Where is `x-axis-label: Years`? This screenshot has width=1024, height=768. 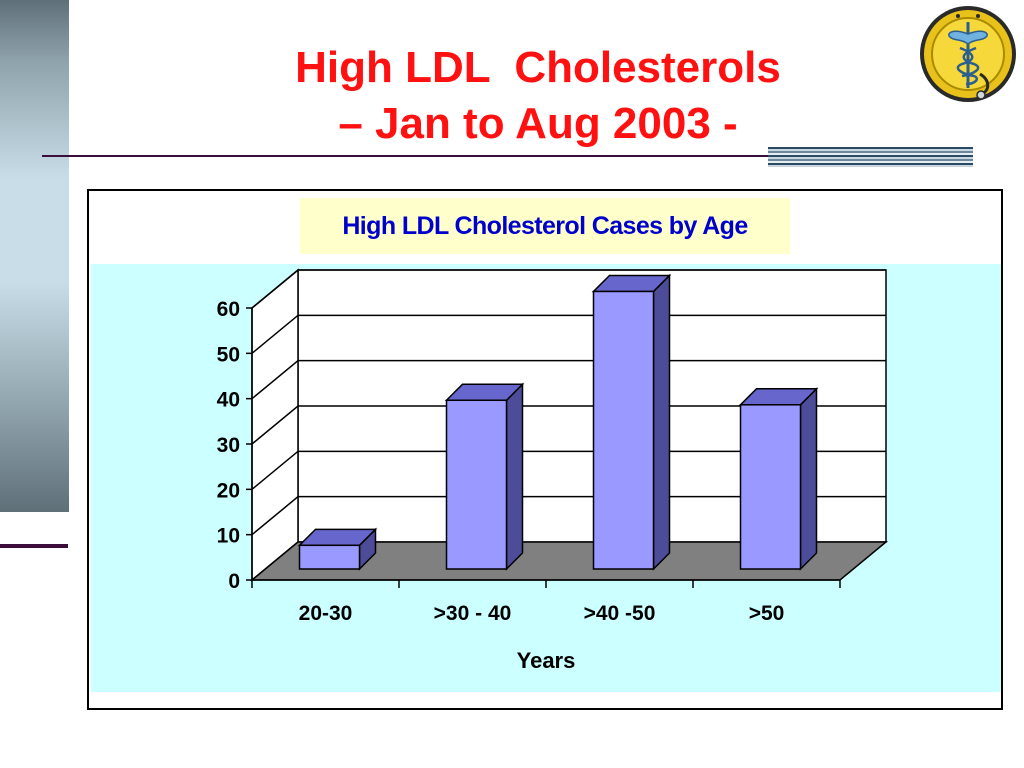 x-axis-label: Years is located at coordinates (546, 660).